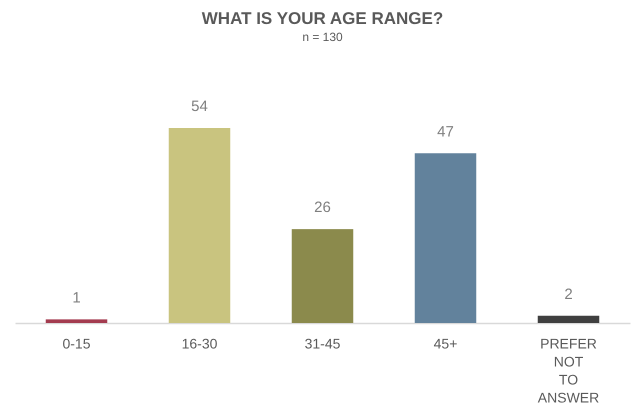 This screenshot has width=643, height=417. What do you see at coordinates (76, 344) in the screenshot?
I see `x-tick-label: 0-15` at bounding box center [76, 344].